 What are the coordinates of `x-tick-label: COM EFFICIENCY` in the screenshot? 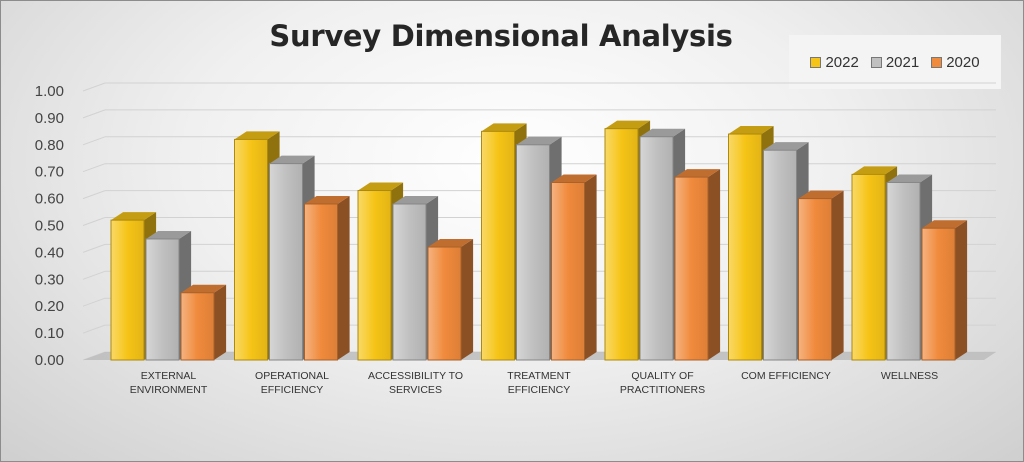 It's located at (786, 376).